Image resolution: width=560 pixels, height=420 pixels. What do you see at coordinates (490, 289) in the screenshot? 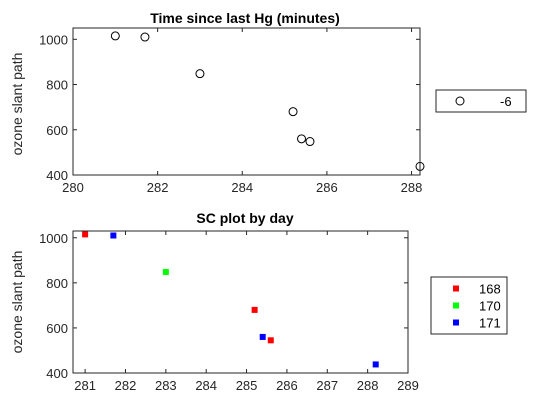
I see `bottom-legend-label: 168` at bounding box center [490, 289].